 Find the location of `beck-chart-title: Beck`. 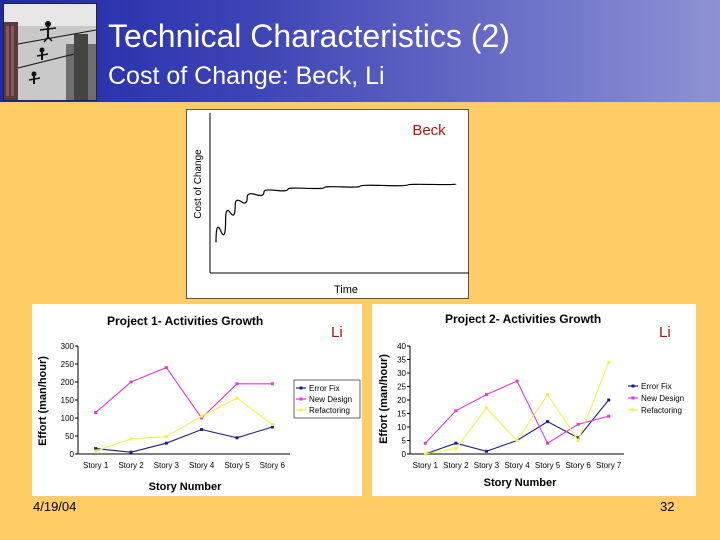

beck-chart-title: Beck is located at coordinates (429, 130).